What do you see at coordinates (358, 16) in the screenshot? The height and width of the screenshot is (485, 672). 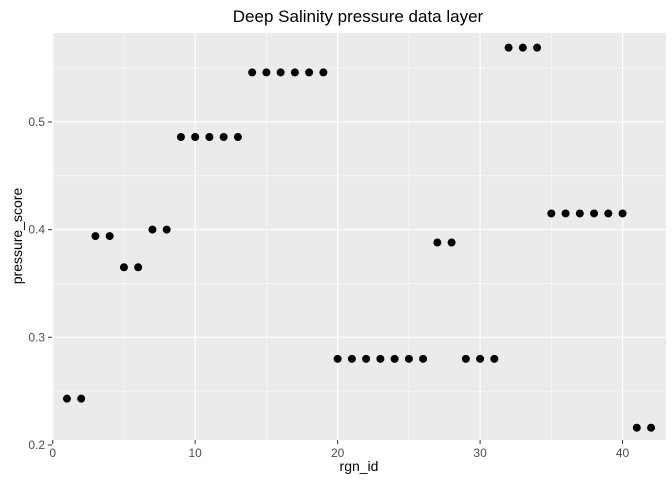 I see `chart-title: Deep Salinity pressure data layer` at bounding box center [358, 16].